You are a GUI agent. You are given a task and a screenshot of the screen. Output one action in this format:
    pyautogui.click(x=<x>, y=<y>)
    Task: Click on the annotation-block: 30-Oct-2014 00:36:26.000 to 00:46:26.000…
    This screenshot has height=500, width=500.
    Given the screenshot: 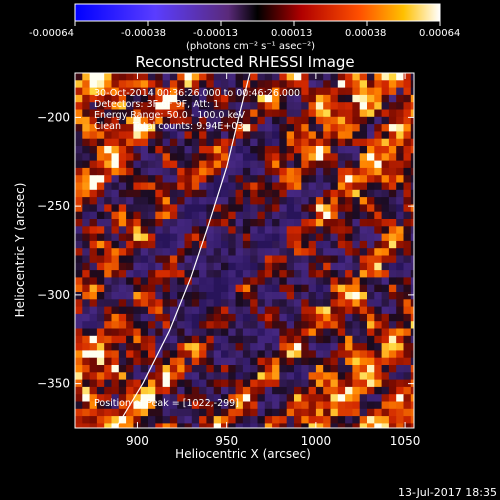 What is the action you would take?
    pyautogui.click(x=197, y=110)
    